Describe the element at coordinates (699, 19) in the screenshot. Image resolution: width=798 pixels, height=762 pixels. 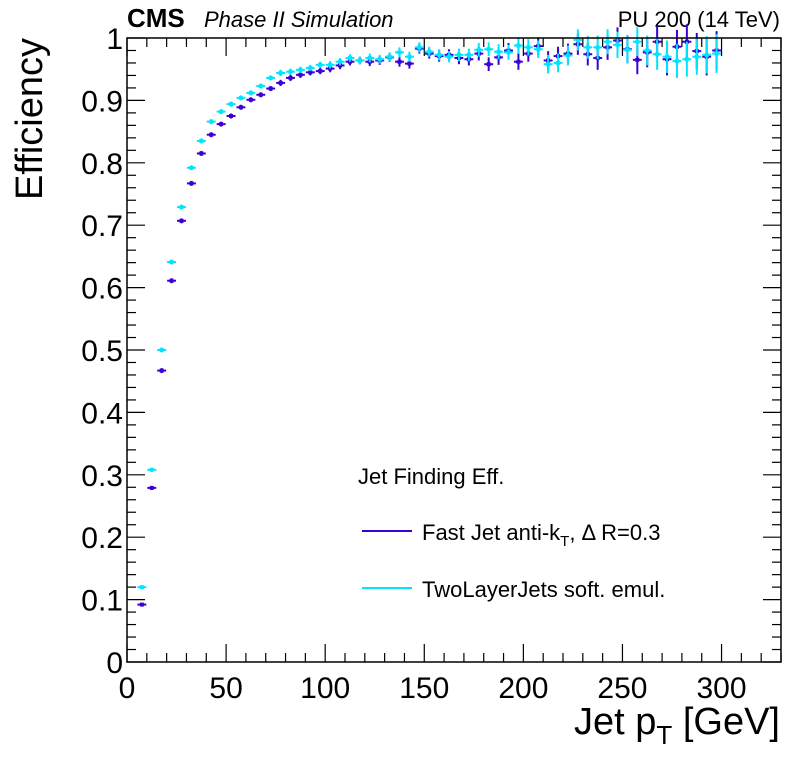
I see `conditions-label: PU 200 (14 TeV)` at that location.